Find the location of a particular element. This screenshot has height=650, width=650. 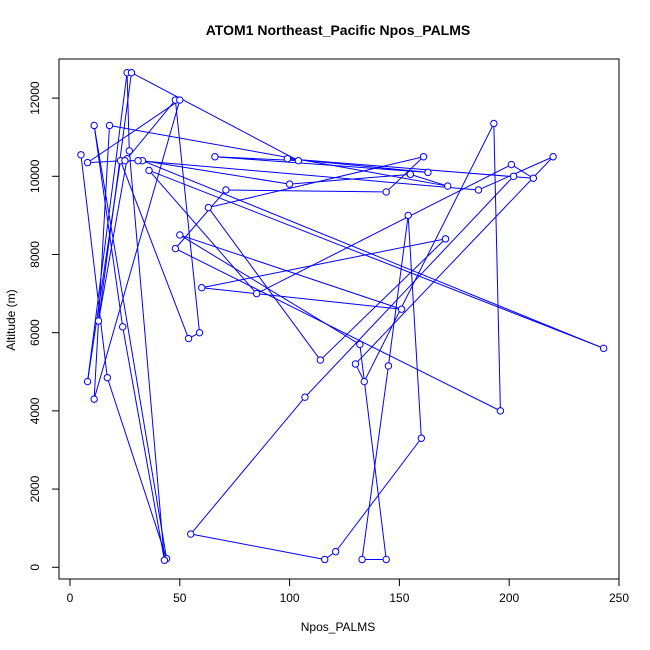

y-tick-label: 6000 is located at coordinates (35, 332).